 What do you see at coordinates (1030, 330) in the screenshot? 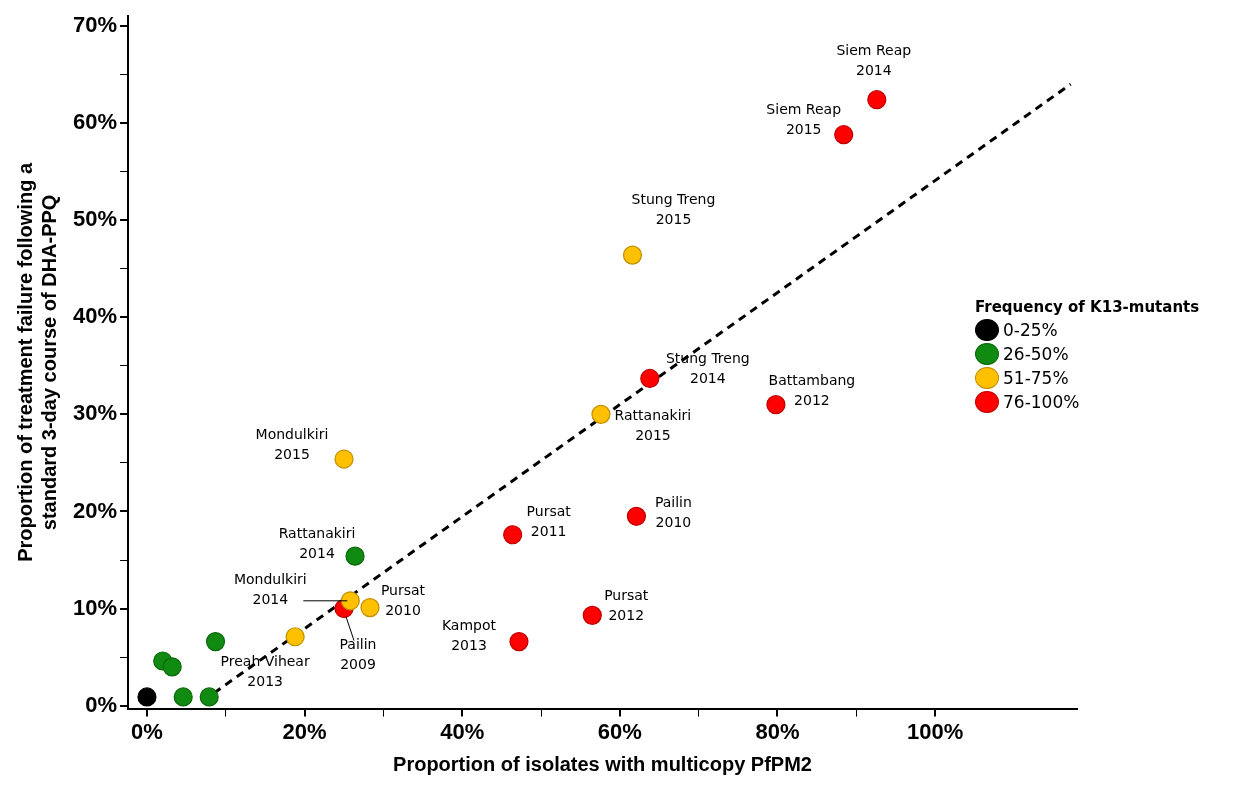
I see `legend-label: 0-25%` at bounding box center [1030, 330].